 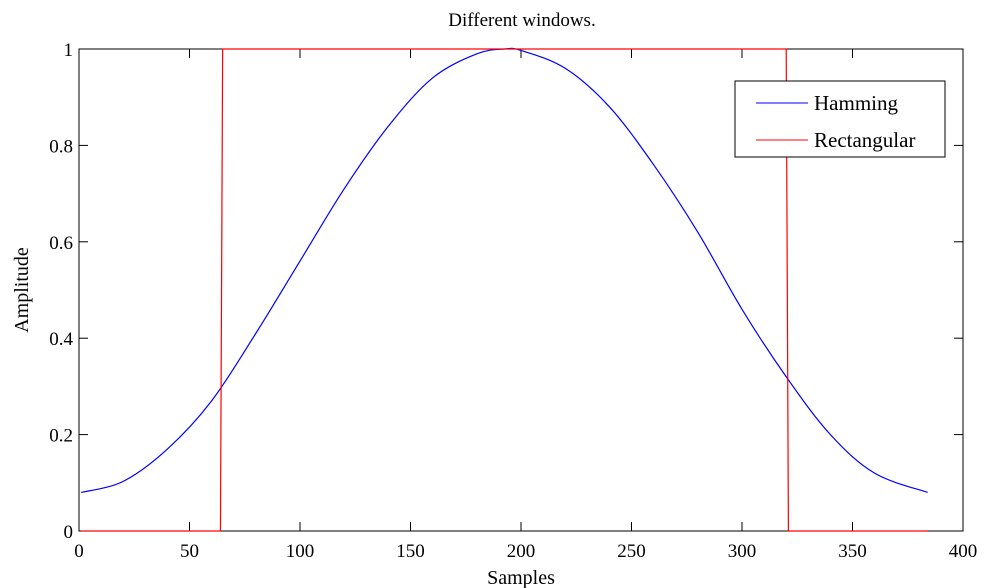 What do you see at coordinates (521, 20) in the screenshot?
I see `chart-title: Different windows.` at bounding box center [521, 20].